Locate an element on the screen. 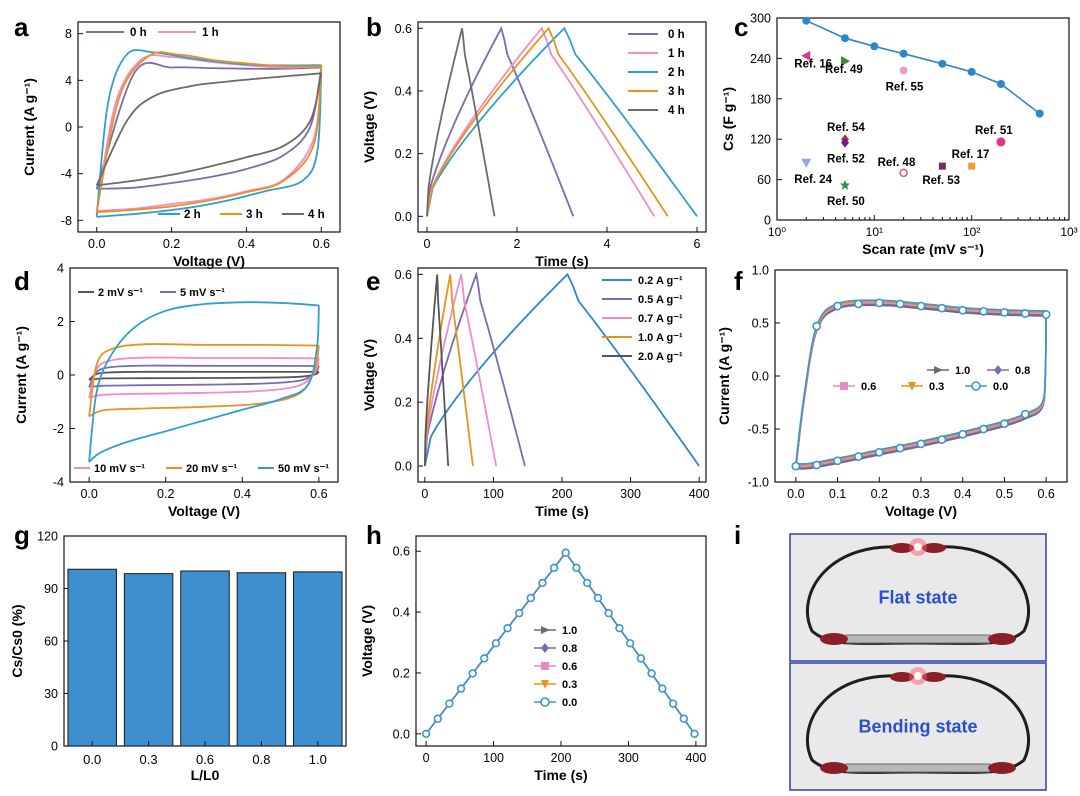  x-axis-label: Voltage (V) is located at coordinates (204, 511).